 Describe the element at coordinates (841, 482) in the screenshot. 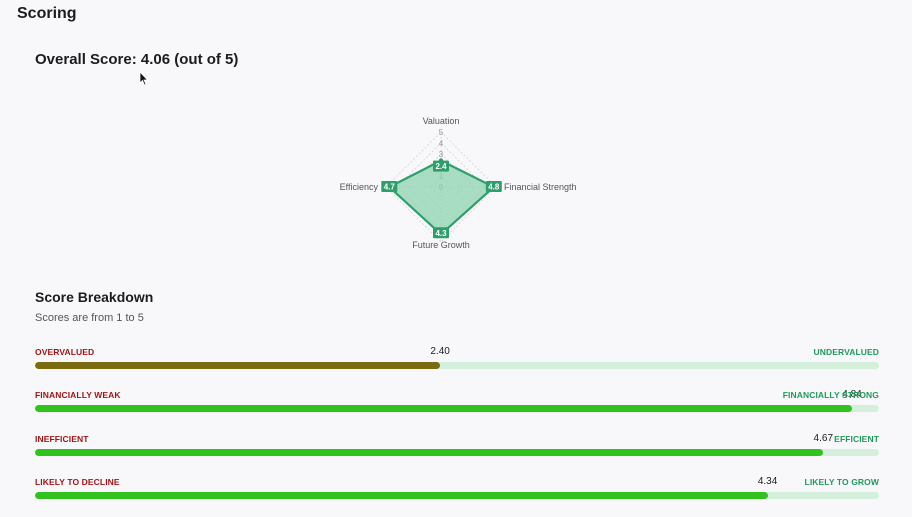

I see `score-row-right-label: LIKELY TO GROW` at that location.